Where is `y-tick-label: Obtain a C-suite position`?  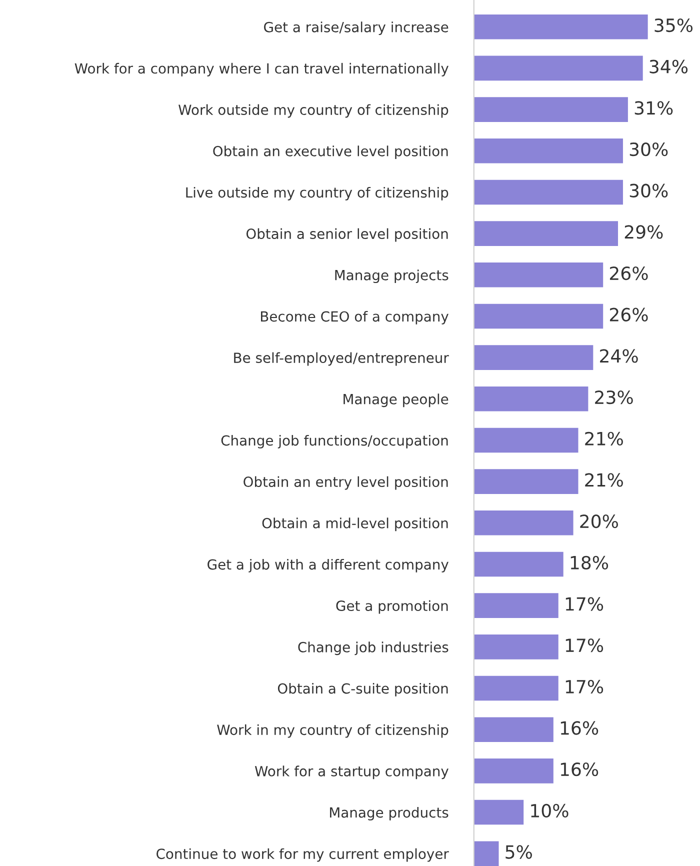 y-tick-label: Obtain a C-suite position is located at coordinates (363, 689).